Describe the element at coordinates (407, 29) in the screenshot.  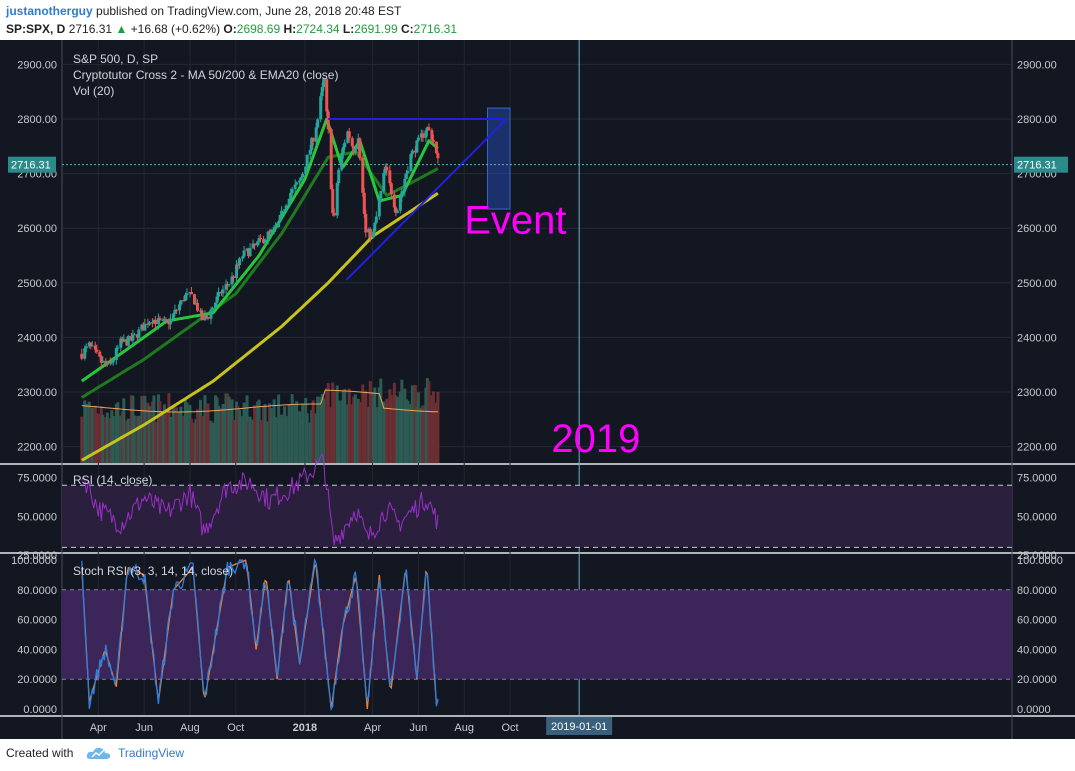
I see `close-label: C:` at that location.